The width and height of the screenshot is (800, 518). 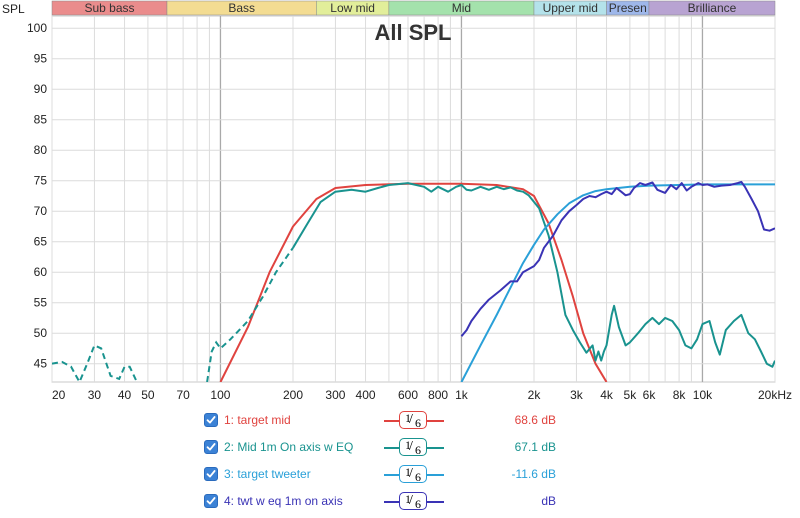 What do you see at coordinates (41, 181) in the screenshot?
I see `y-tick-label: 75` at bounding box center [41, 181].